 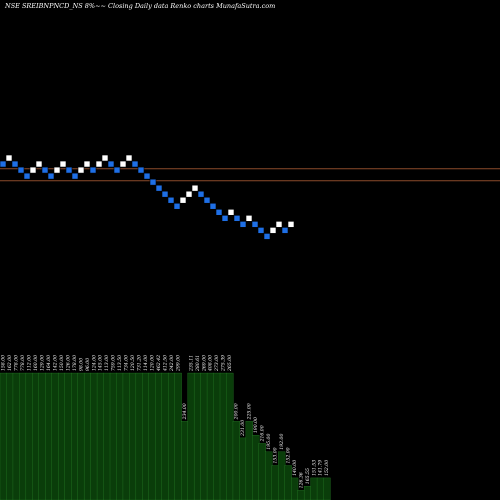 What do you see at coordinates (30, 363) in the screenshot?
I see `volume-label: 112.00` at bounding box center [30, 363].